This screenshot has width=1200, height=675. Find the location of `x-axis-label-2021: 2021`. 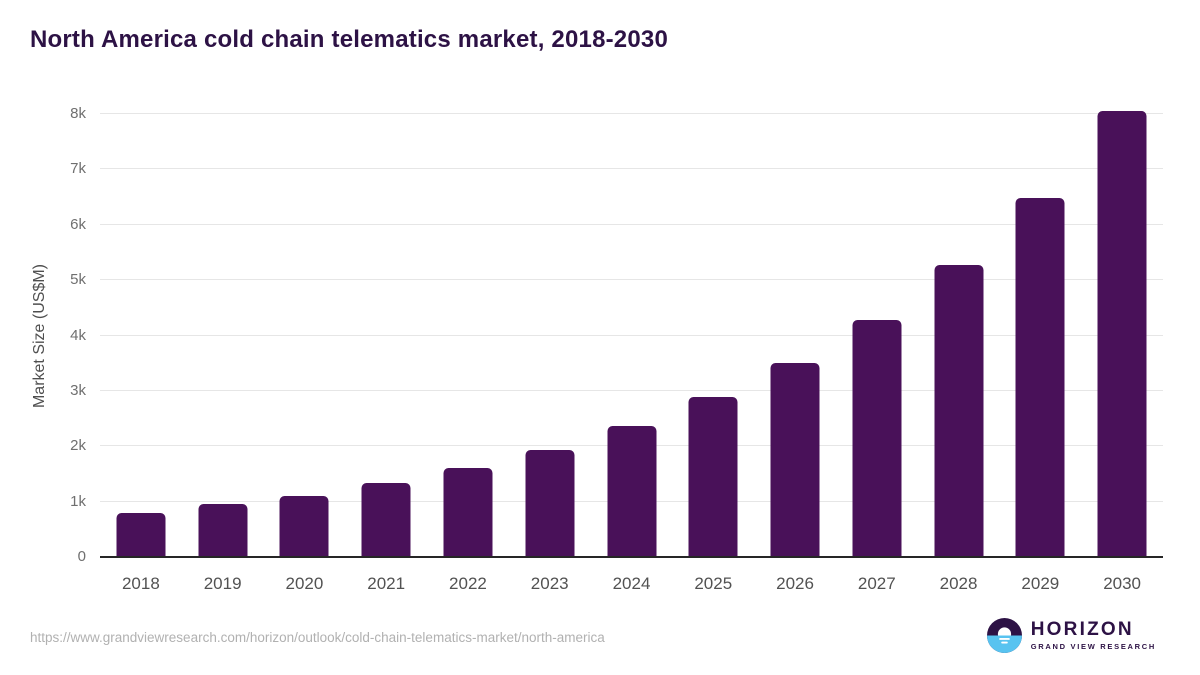

x-axis-label-2021: 2021 is located at coordinates (386, 583).